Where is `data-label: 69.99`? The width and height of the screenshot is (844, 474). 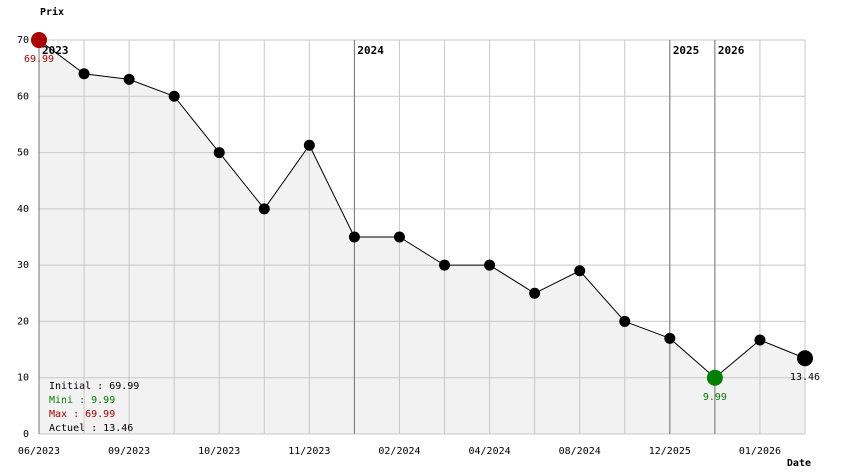 data-label: 69.99 is located at coordinates (39, 59).